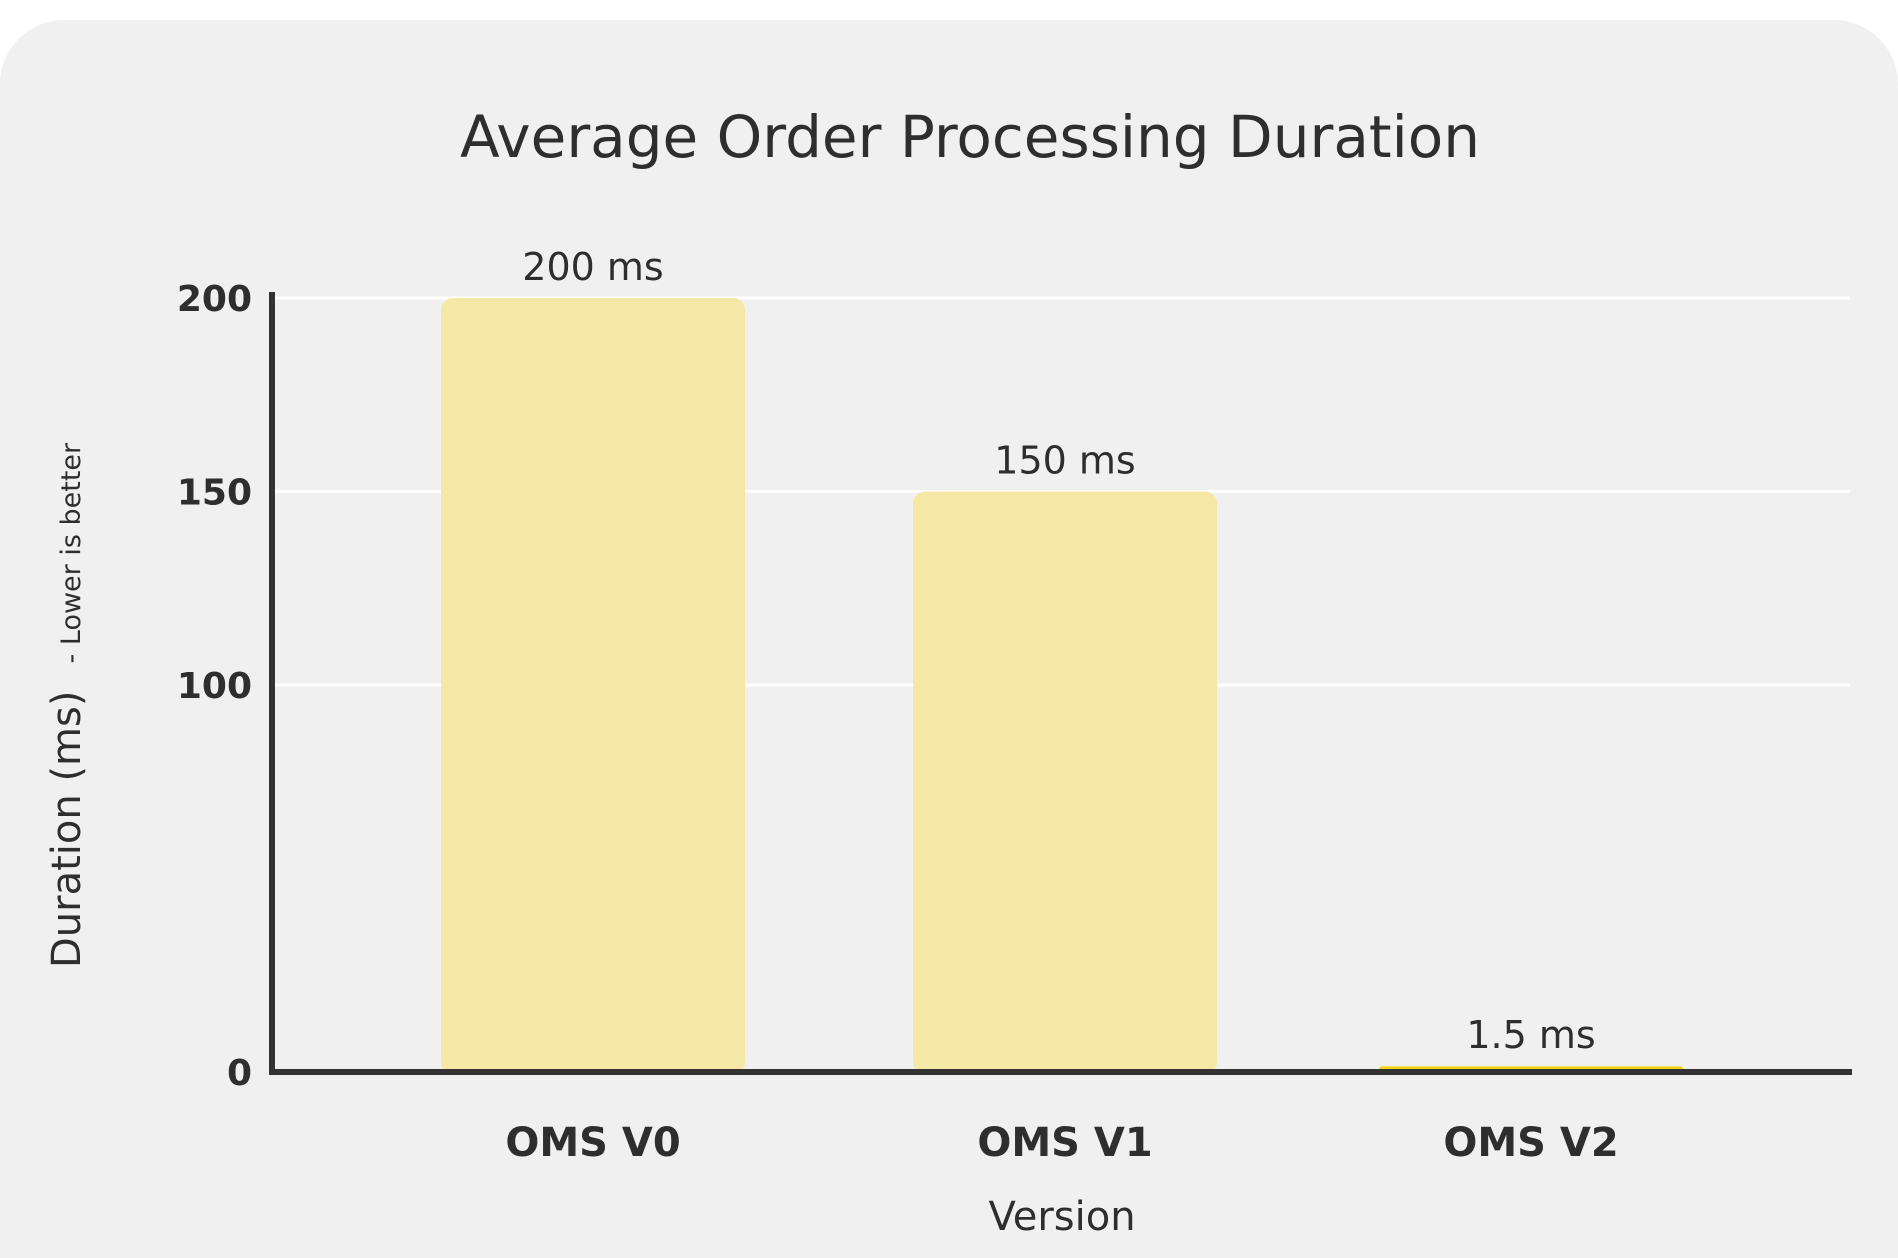 The height and width of the screenshot is (1258, 1898). What do you see at coordinates (1530, 1143) in the screenshot?
I see `category-label-2: OMS V2` at bounding box center [1530, 1143].